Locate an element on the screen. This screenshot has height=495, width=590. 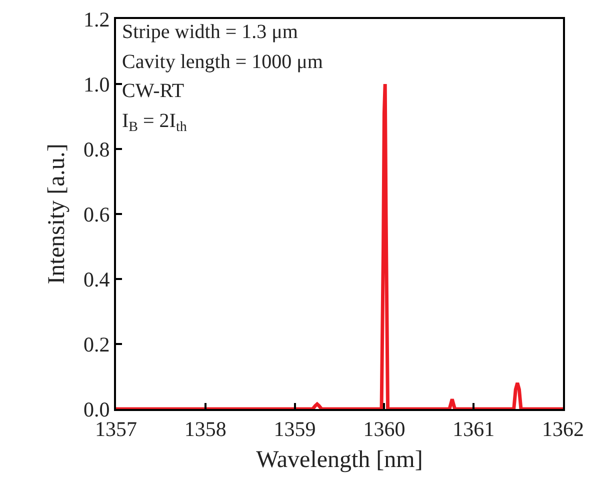
annotation: CW-RT is located at coordinates (153, 91).